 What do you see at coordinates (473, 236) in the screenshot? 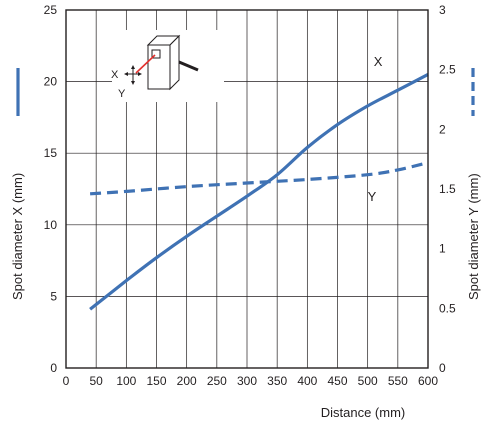
I see `y-right-axis-title: Spot diameter Y (mm)` at bounding box center [473, 236].